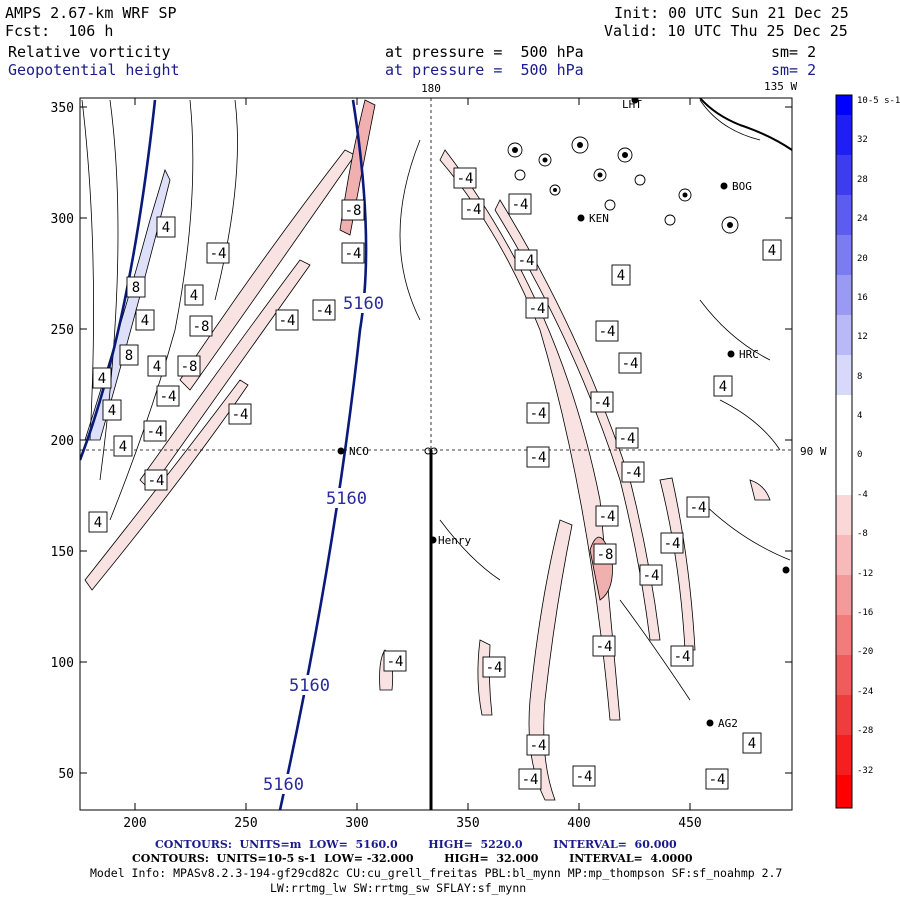 The image size is (900, 900). What do you see at coordinates (484, 52) in the screenshot?
I see `field1-level: at pressure = 500 hPa` at bounding box center [484, 52].